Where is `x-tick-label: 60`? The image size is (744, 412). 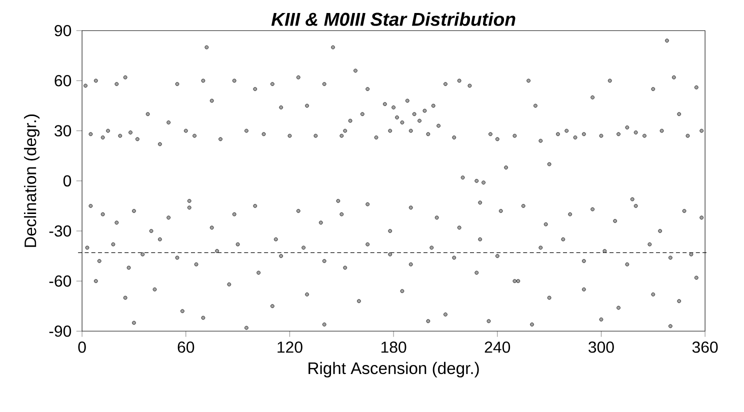
x-tick-label: 60 is located at coordinates (186, 347).